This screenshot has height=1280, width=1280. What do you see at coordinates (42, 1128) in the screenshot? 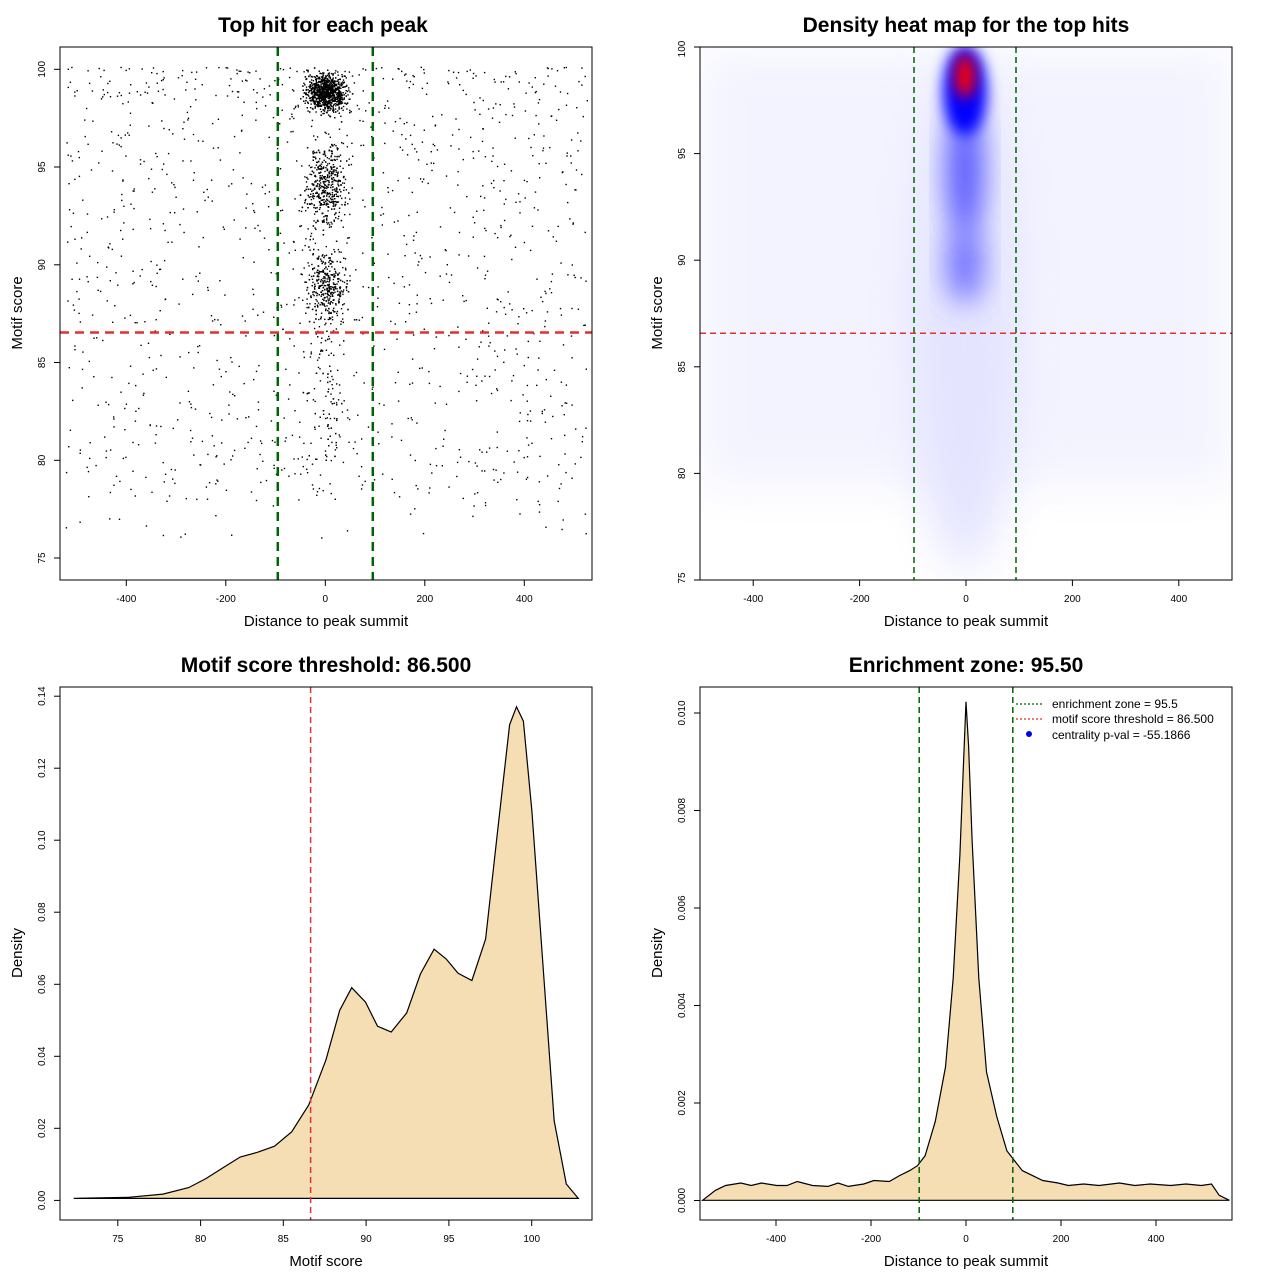
I see `y-tick-label: 0.02` at bounding box center [42, 1128].